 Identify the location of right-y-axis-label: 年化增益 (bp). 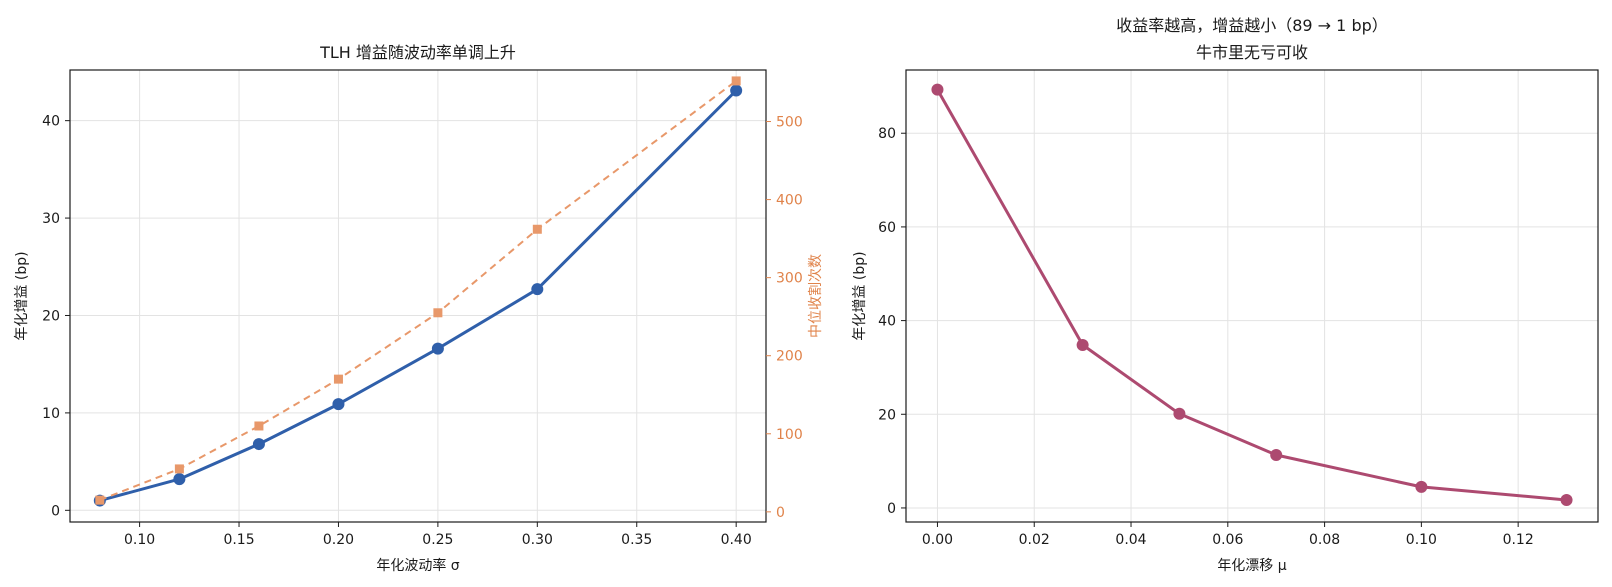
(860, 295).